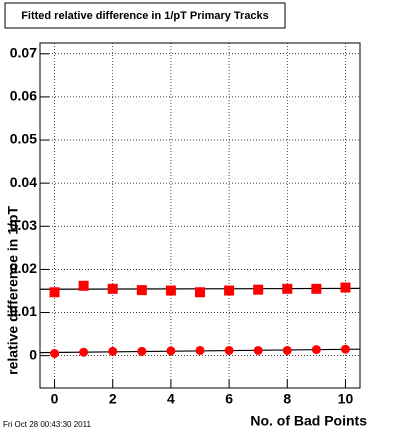 Image resolution: width=400 pixels, height=433 pixels. I want to click on y-tick-label: 0.02, so click(23, 268).